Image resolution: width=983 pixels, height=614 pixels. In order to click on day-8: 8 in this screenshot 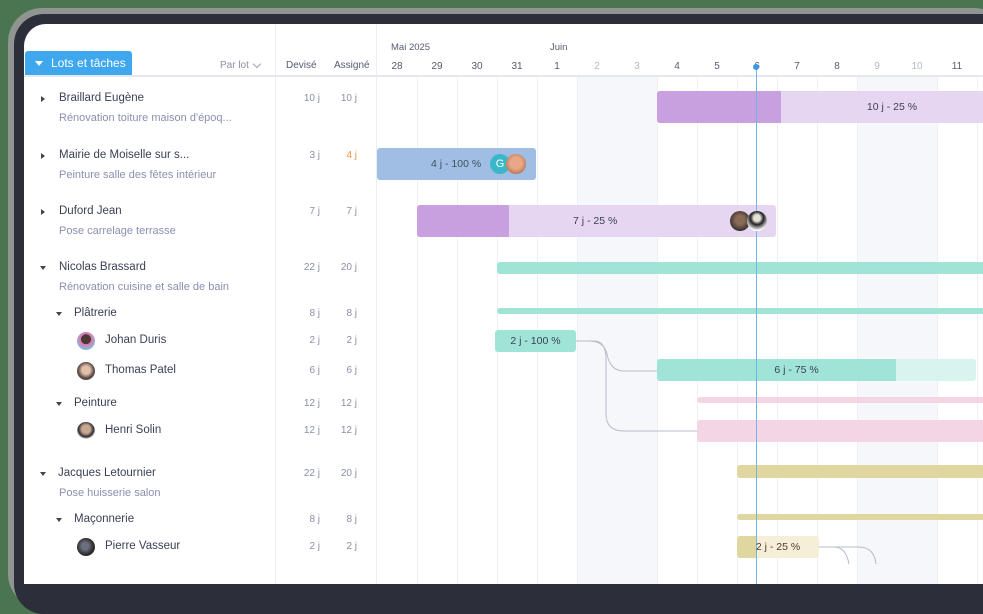, I will do `click(837, 66)`.